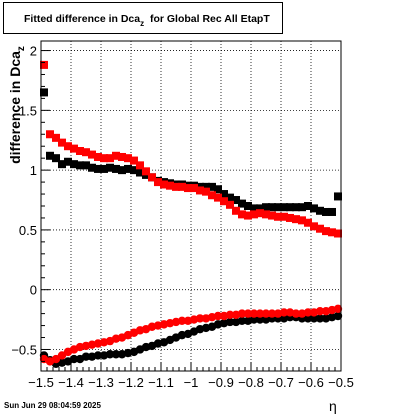 Image resolution: width=400 pixels, height=414 pixels. What do you see at coordinates (251, 382) in the screenshot?
I see `x-tick-label: −0.8` at bounding box center [251, 382].